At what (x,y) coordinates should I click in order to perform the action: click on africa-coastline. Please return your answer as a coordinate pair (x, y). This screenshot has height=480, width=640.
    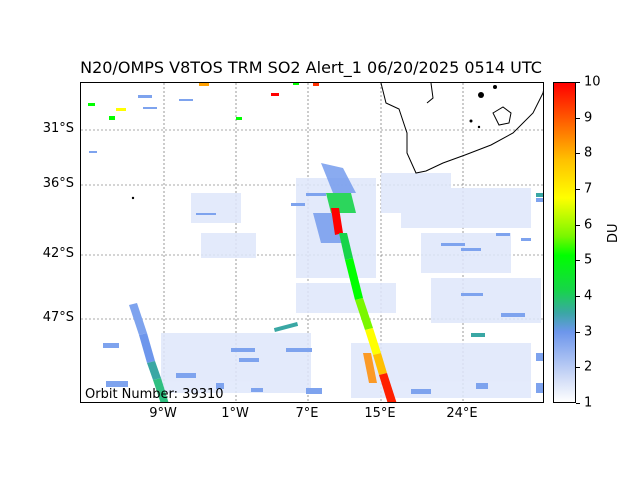
    Looking at the image, I should click on (461, 128).